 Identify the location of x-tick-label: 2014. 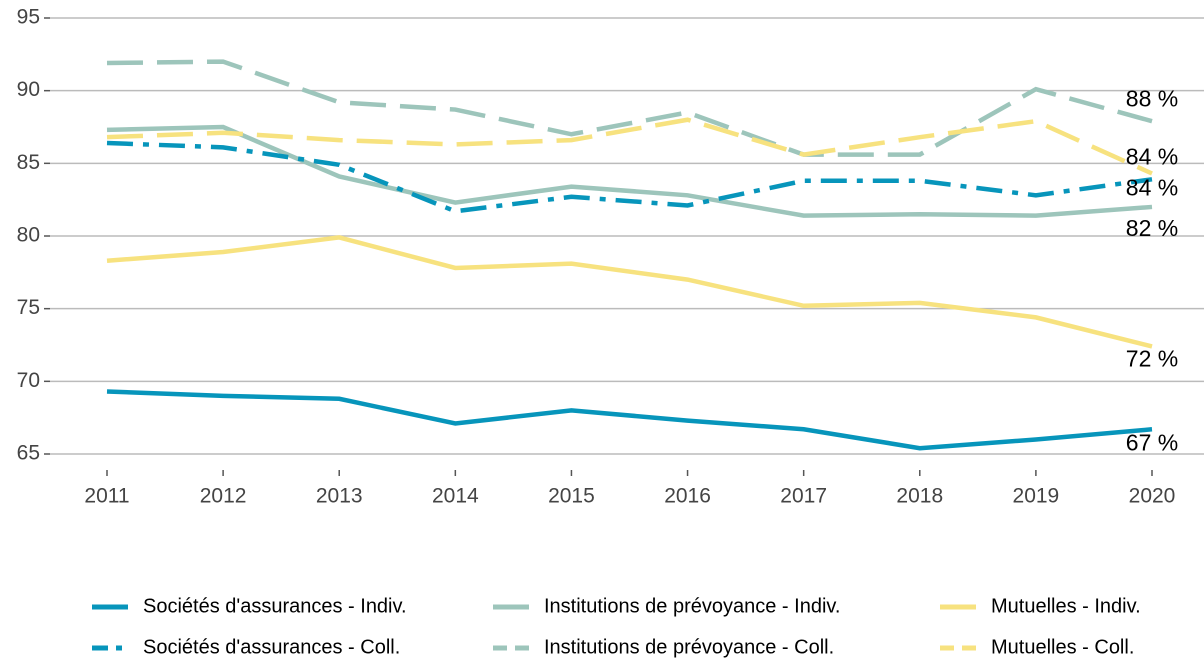
(455, 496).